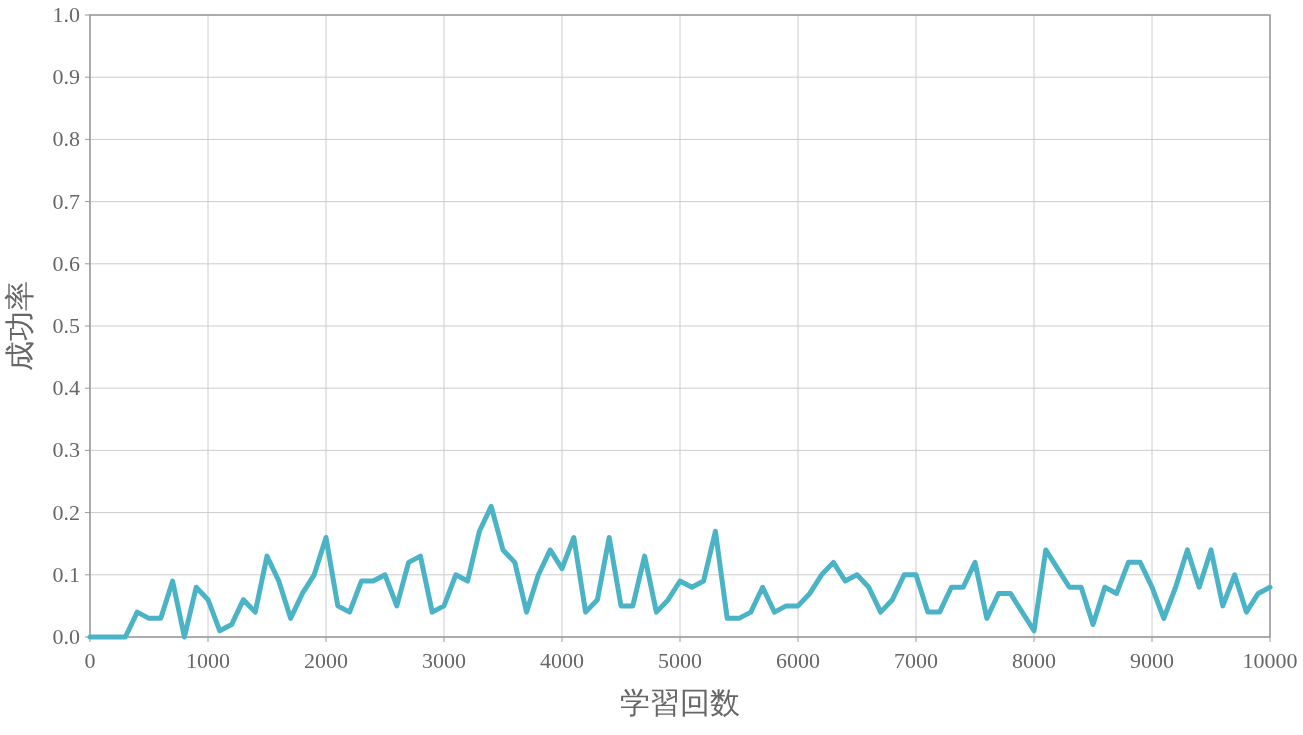 The image size is (1303, 735). I want to click on y-tick-label: 0.6, so click(66, 263).